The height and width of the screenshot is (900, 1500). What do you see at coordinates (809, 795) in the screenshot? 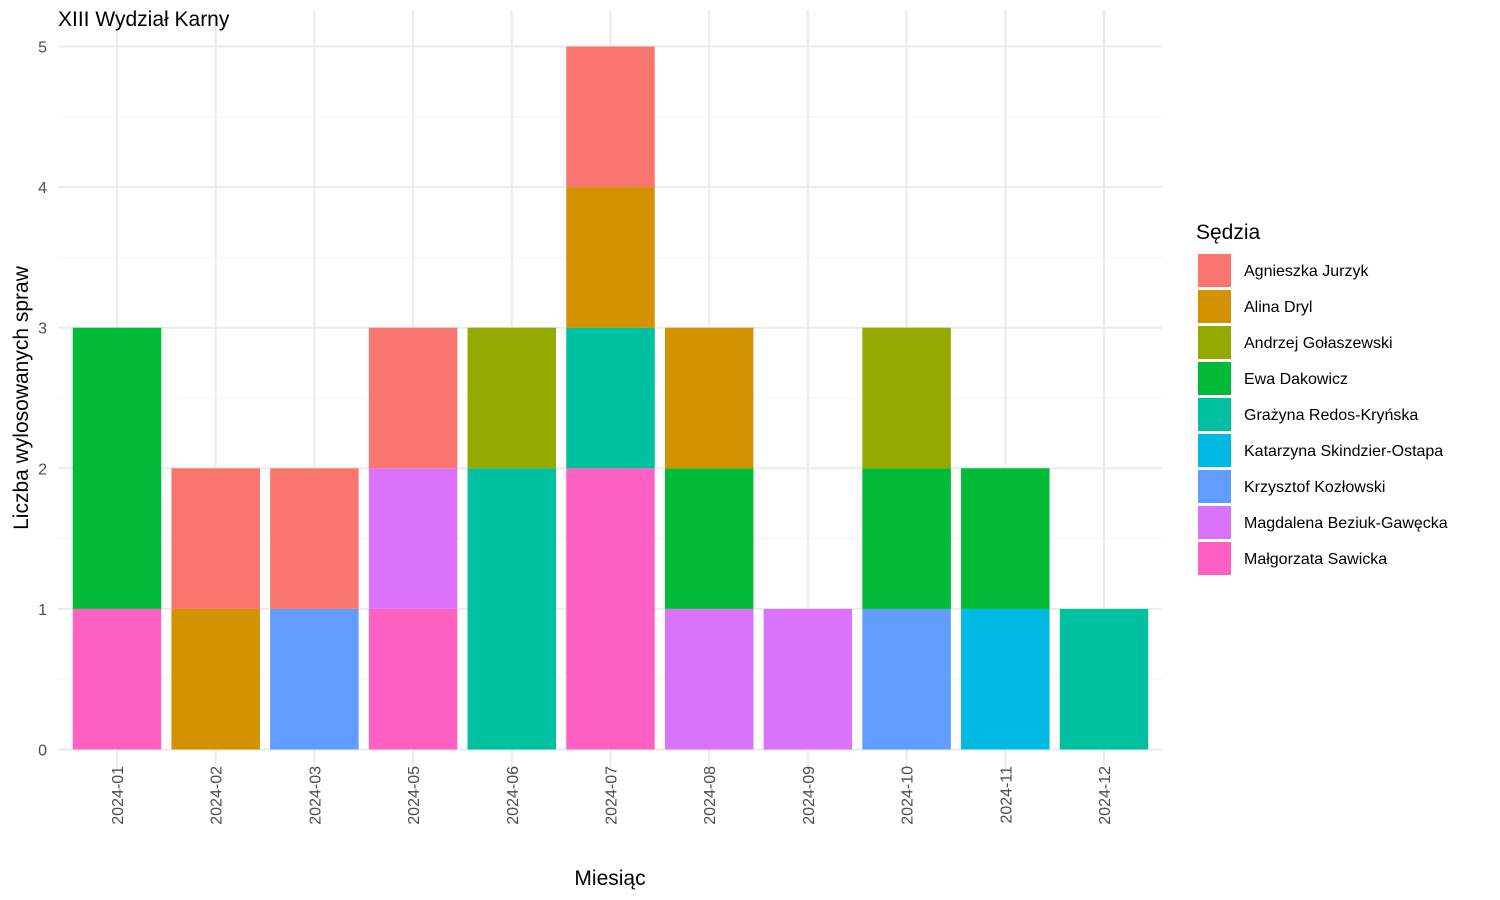
I see `x-tick-label: 2024-09` at bounding box center [809, 795].